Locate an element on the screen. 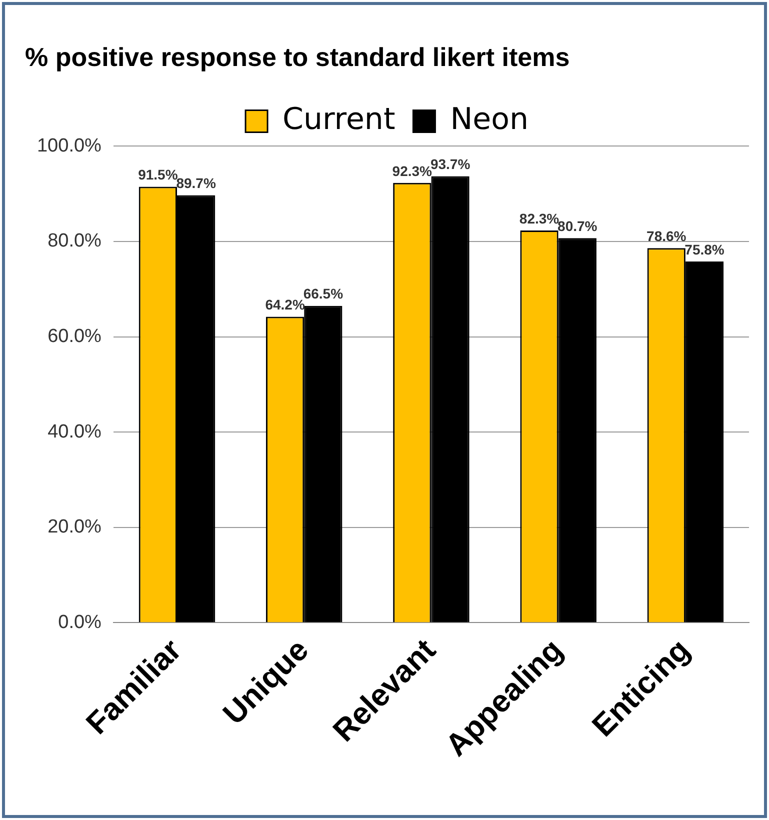 This screenshot has width=769, height=820. data-label: 93.7% is located at coordinates (450, 164).